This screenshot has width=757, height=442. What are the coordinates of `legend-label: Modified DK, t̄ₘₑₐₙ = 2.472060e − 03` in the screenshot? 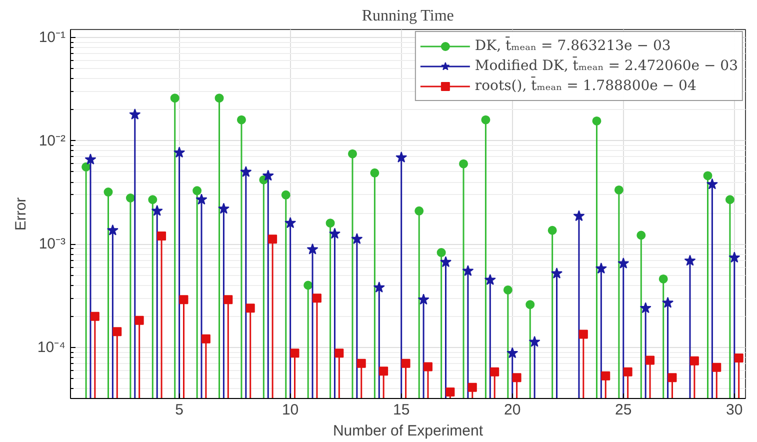 It's located at (606, 66).